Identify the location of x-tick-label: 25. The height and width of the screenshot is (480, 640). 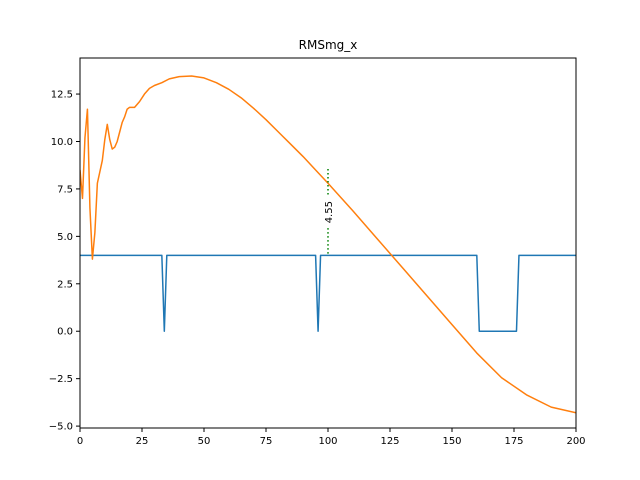
(142, 441).